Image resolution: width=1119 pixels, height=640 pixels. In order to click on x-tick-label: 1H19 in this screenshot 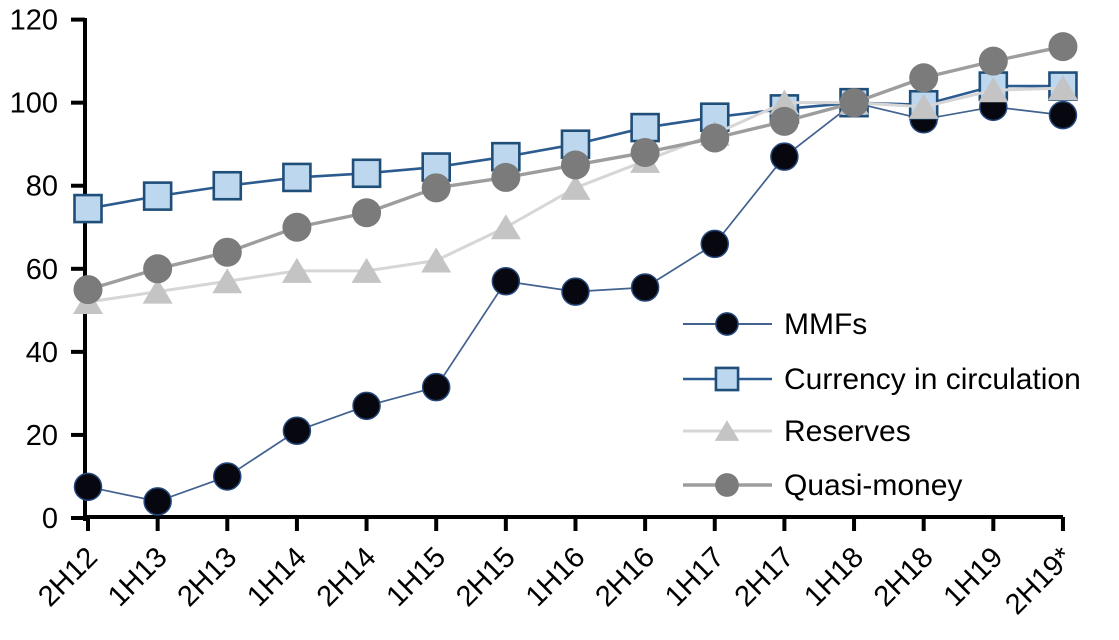, I will do `click(974, 577)`.